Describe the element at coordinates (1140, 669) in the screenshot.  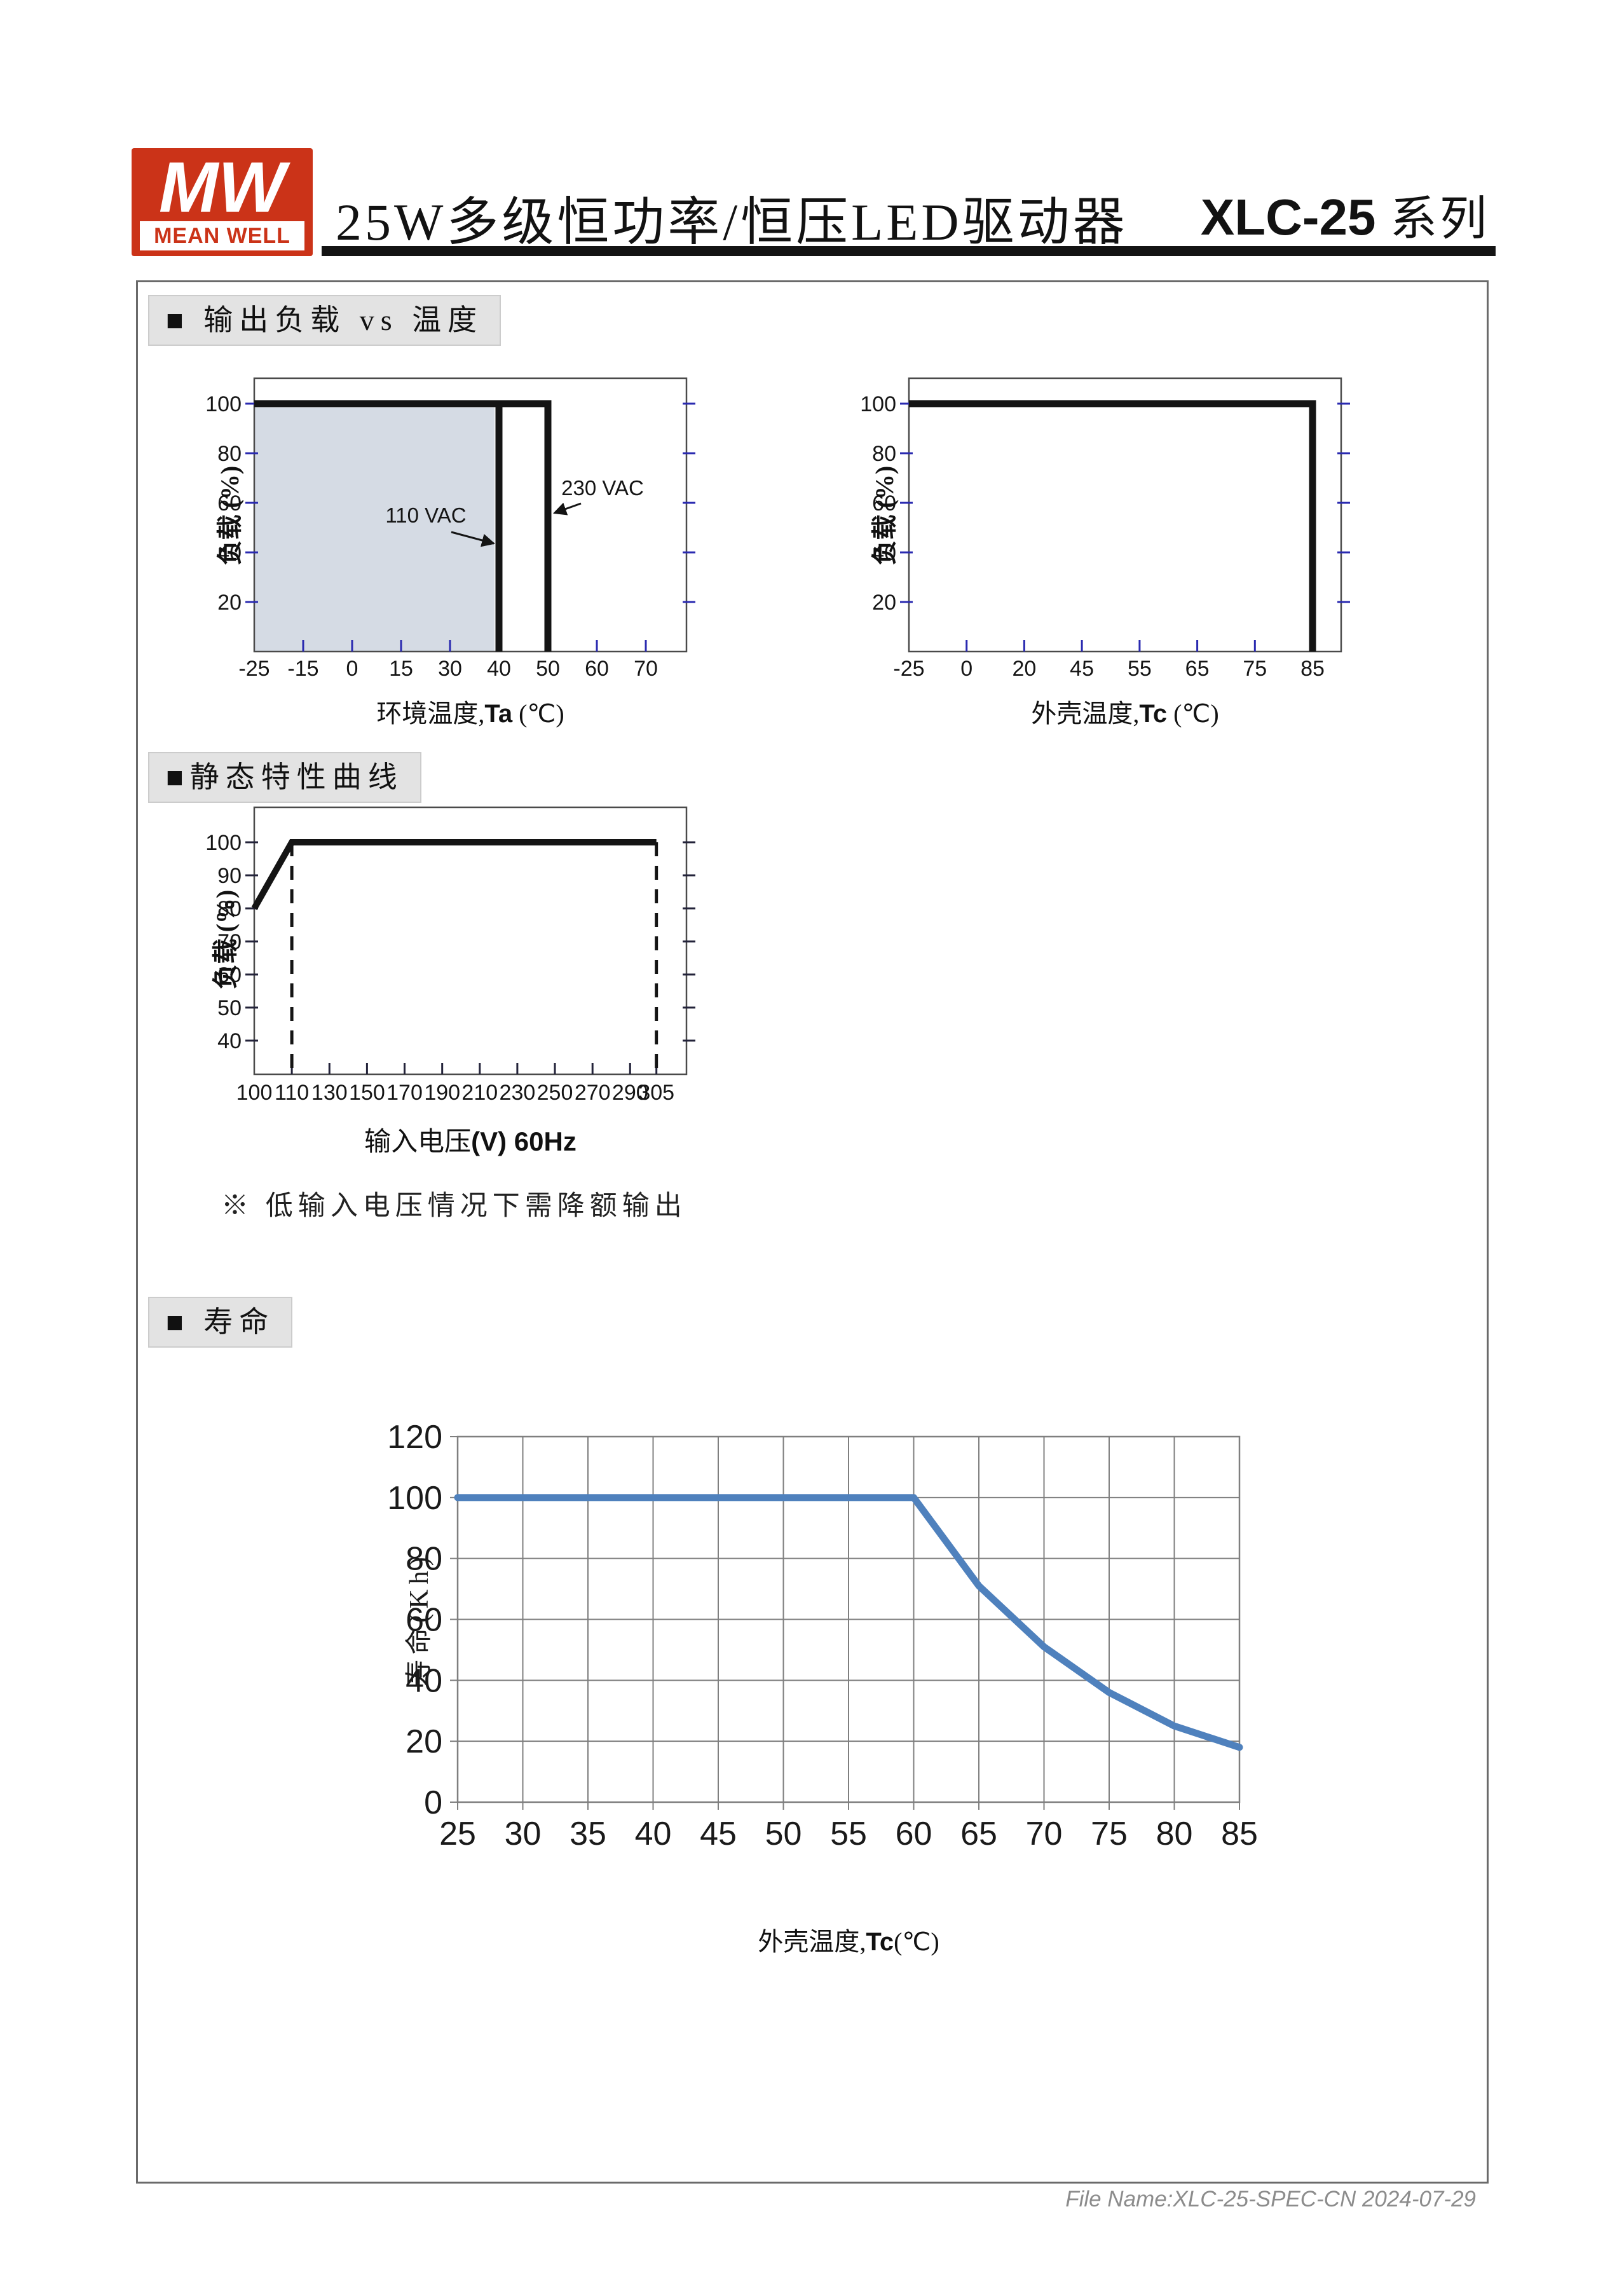
I see `x-tick-label: 55` at that location.